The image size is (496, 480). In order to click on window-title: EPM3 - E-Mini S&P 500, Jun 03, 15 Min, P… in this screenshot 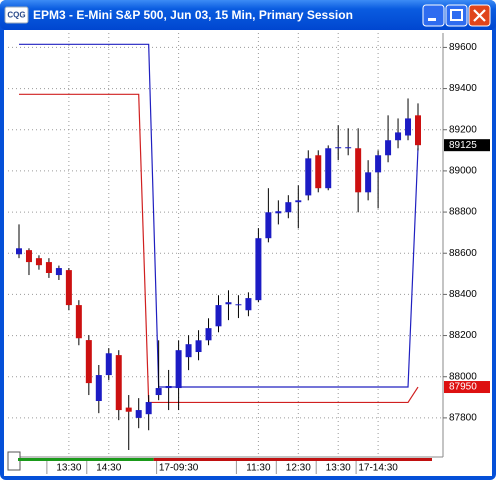, I will do `click(193, 15)`.